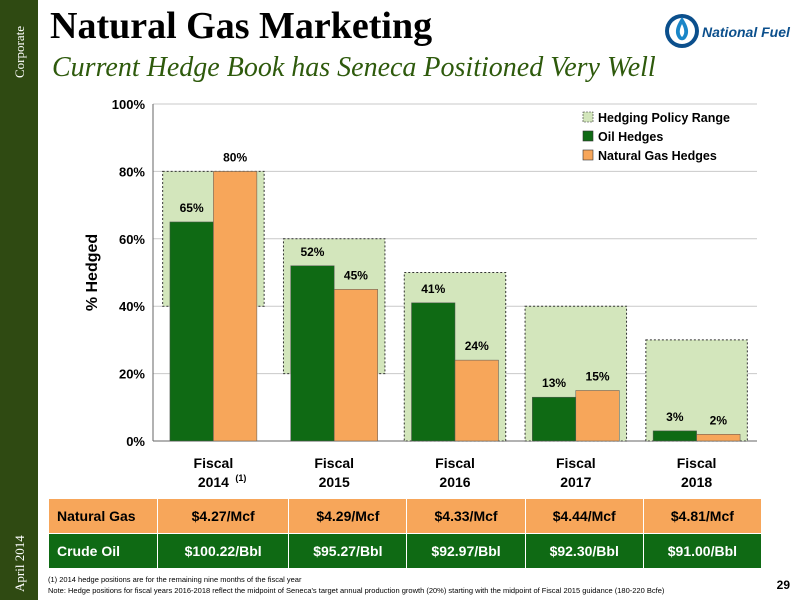  Describe the element at coordinates (132, 306) in the screenshot. I see `y-tick-label: 40%` at that location.